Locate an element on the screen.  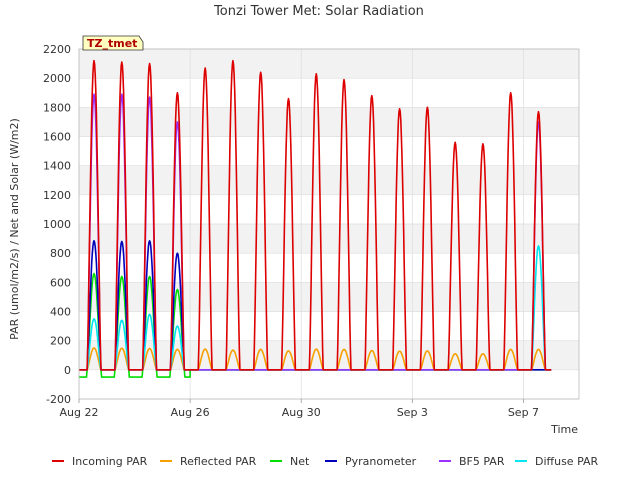
legend-label: Net is located at coordinates (300, 461).